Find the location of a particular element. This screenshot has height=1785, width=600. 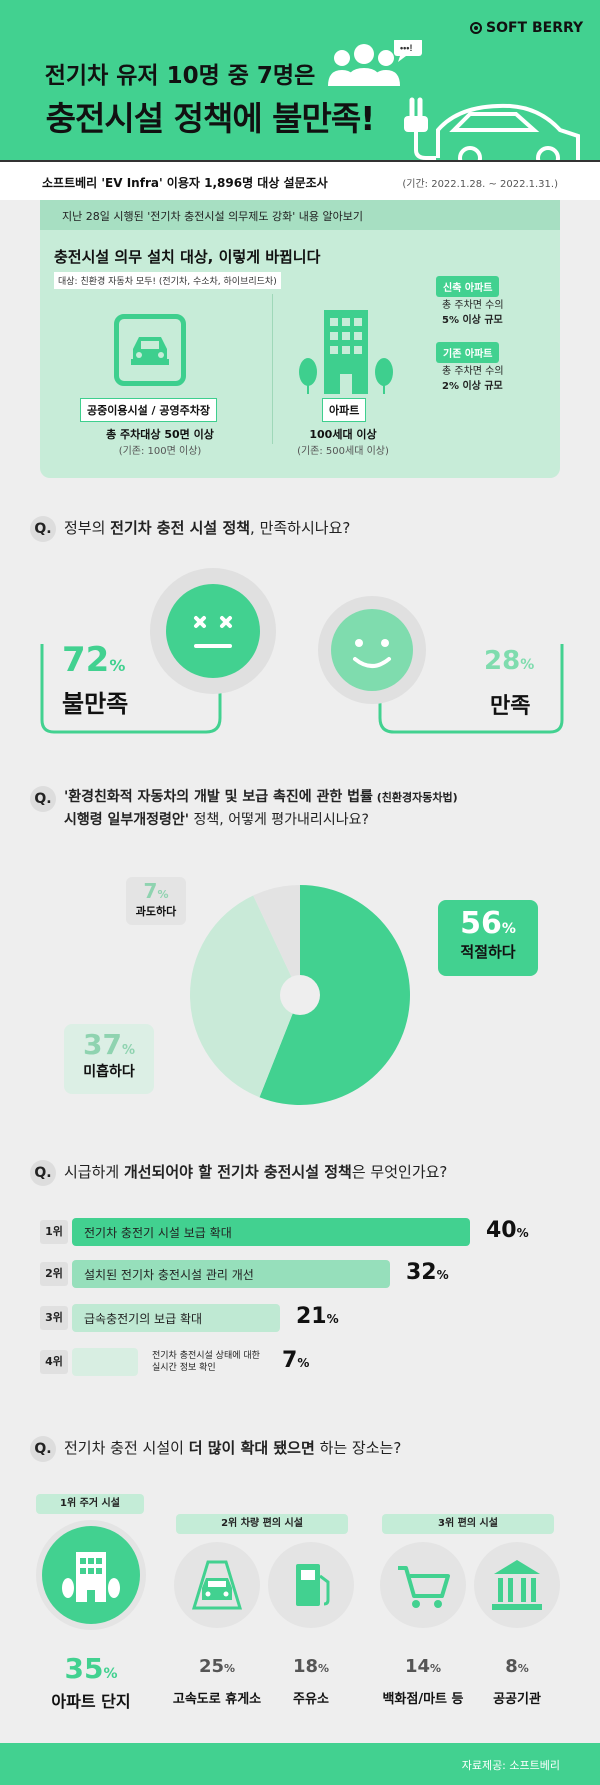

label-excessive: 7% 과도하다 is located at coordinates (156, 901).